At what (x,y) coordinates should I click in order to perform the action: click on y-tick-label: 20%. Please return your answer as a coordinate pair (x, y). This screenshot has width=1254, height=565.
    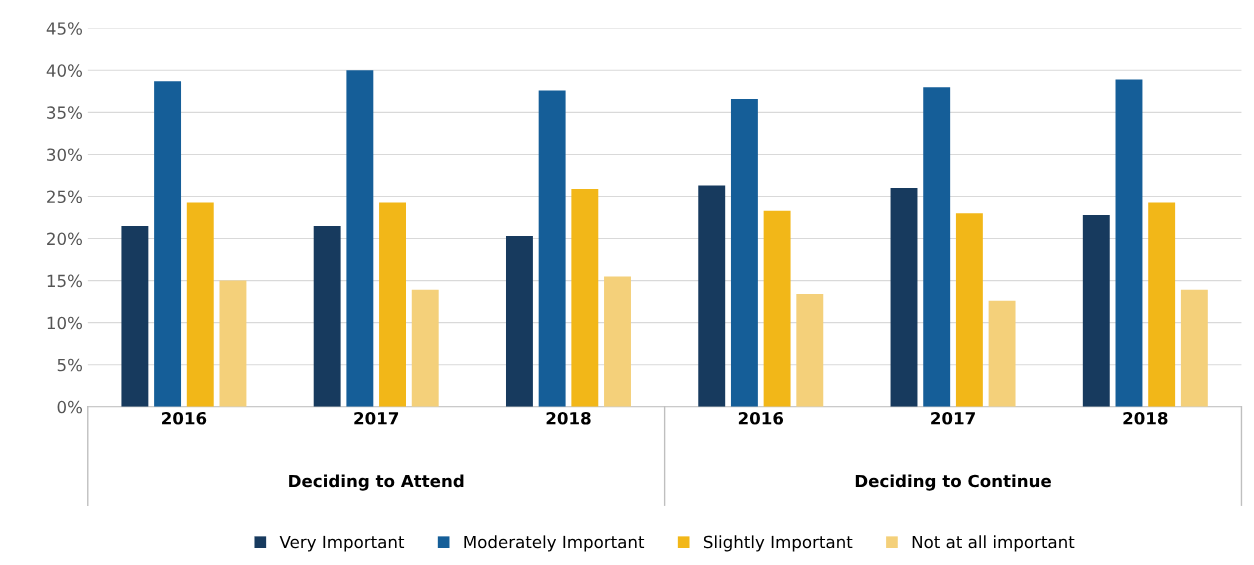
    Looking at the image, I should click on (64, 239).